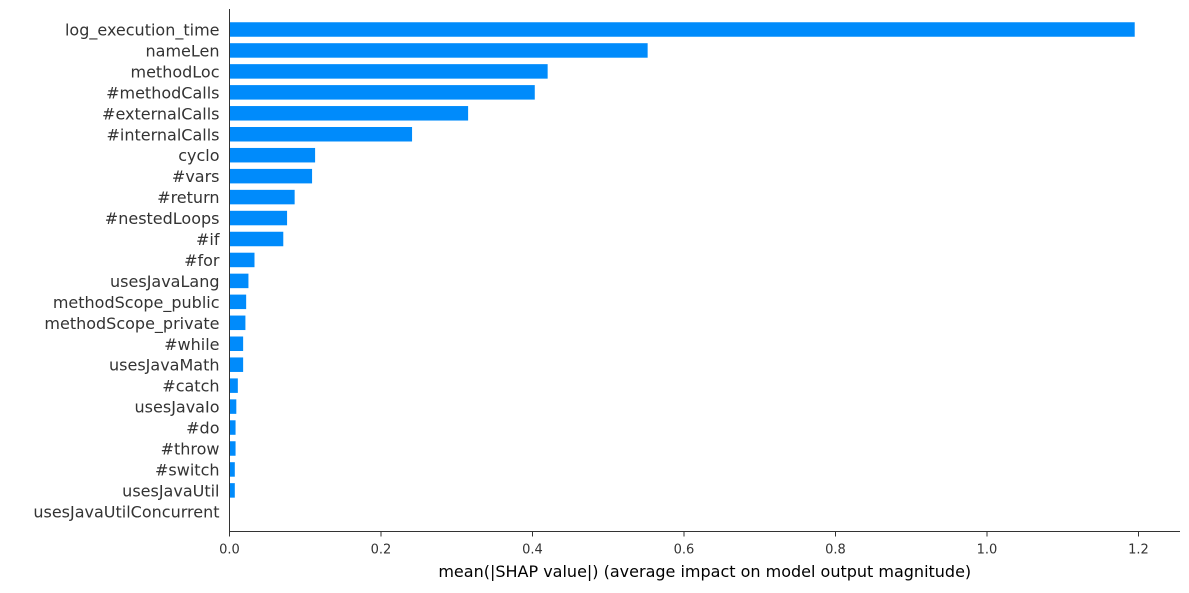  I want to click on category-label-0: log_execution_time, so click(142, 31).